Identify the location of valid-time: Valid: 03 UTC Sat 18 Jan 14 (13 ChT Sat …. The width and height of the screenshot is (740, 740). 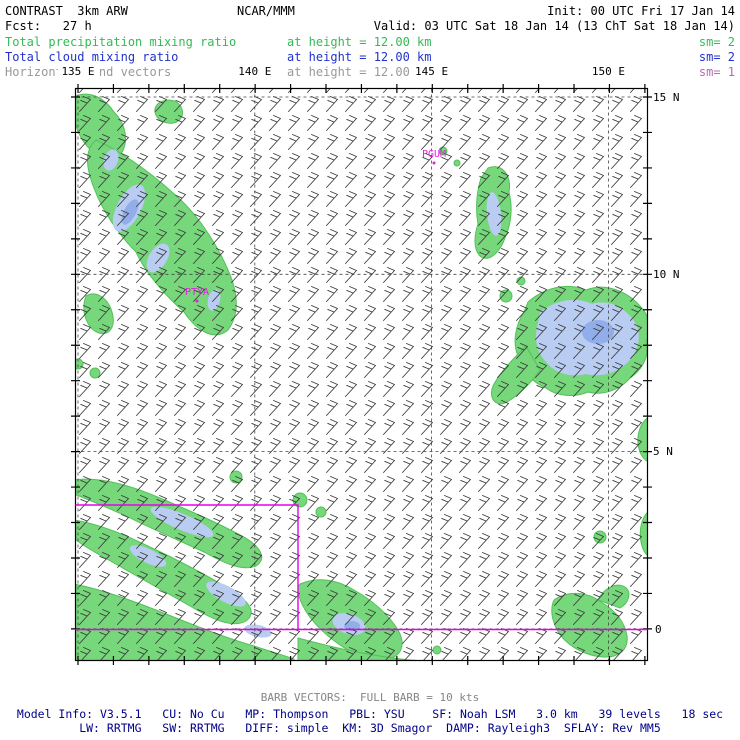
(554, 26).